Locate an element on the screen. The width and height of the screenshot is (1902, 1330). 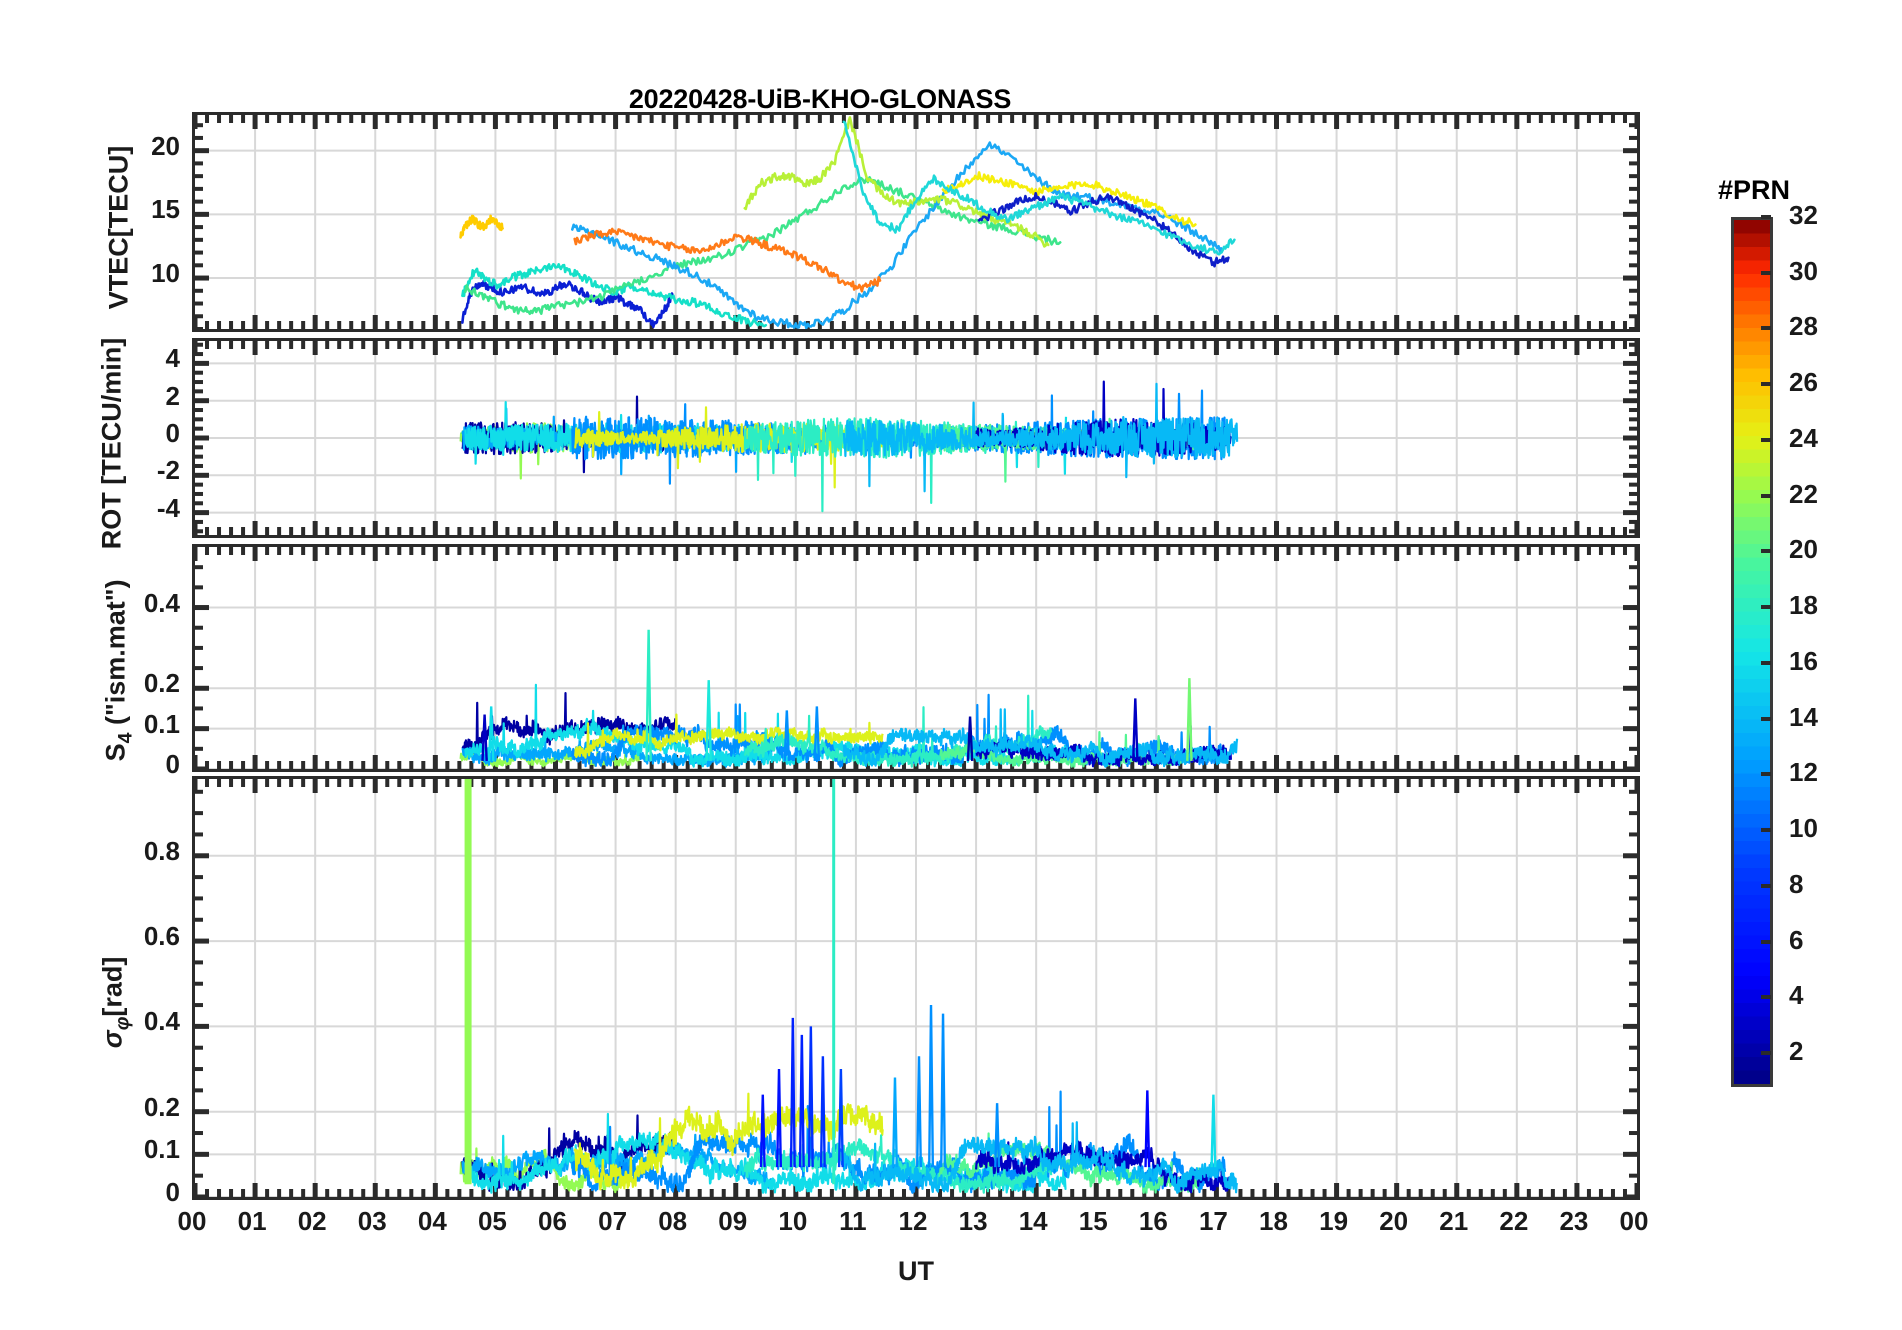
page-title: 20220428-UiB-KHO-GLONASS is located at coordinates (820, 99).